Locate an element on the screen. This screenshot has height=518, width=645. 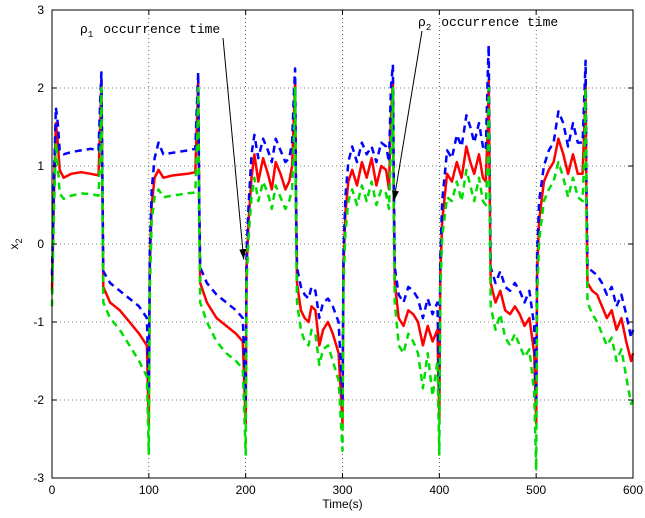
annotation-subscript: 2 is located at coordinates (428, 28).